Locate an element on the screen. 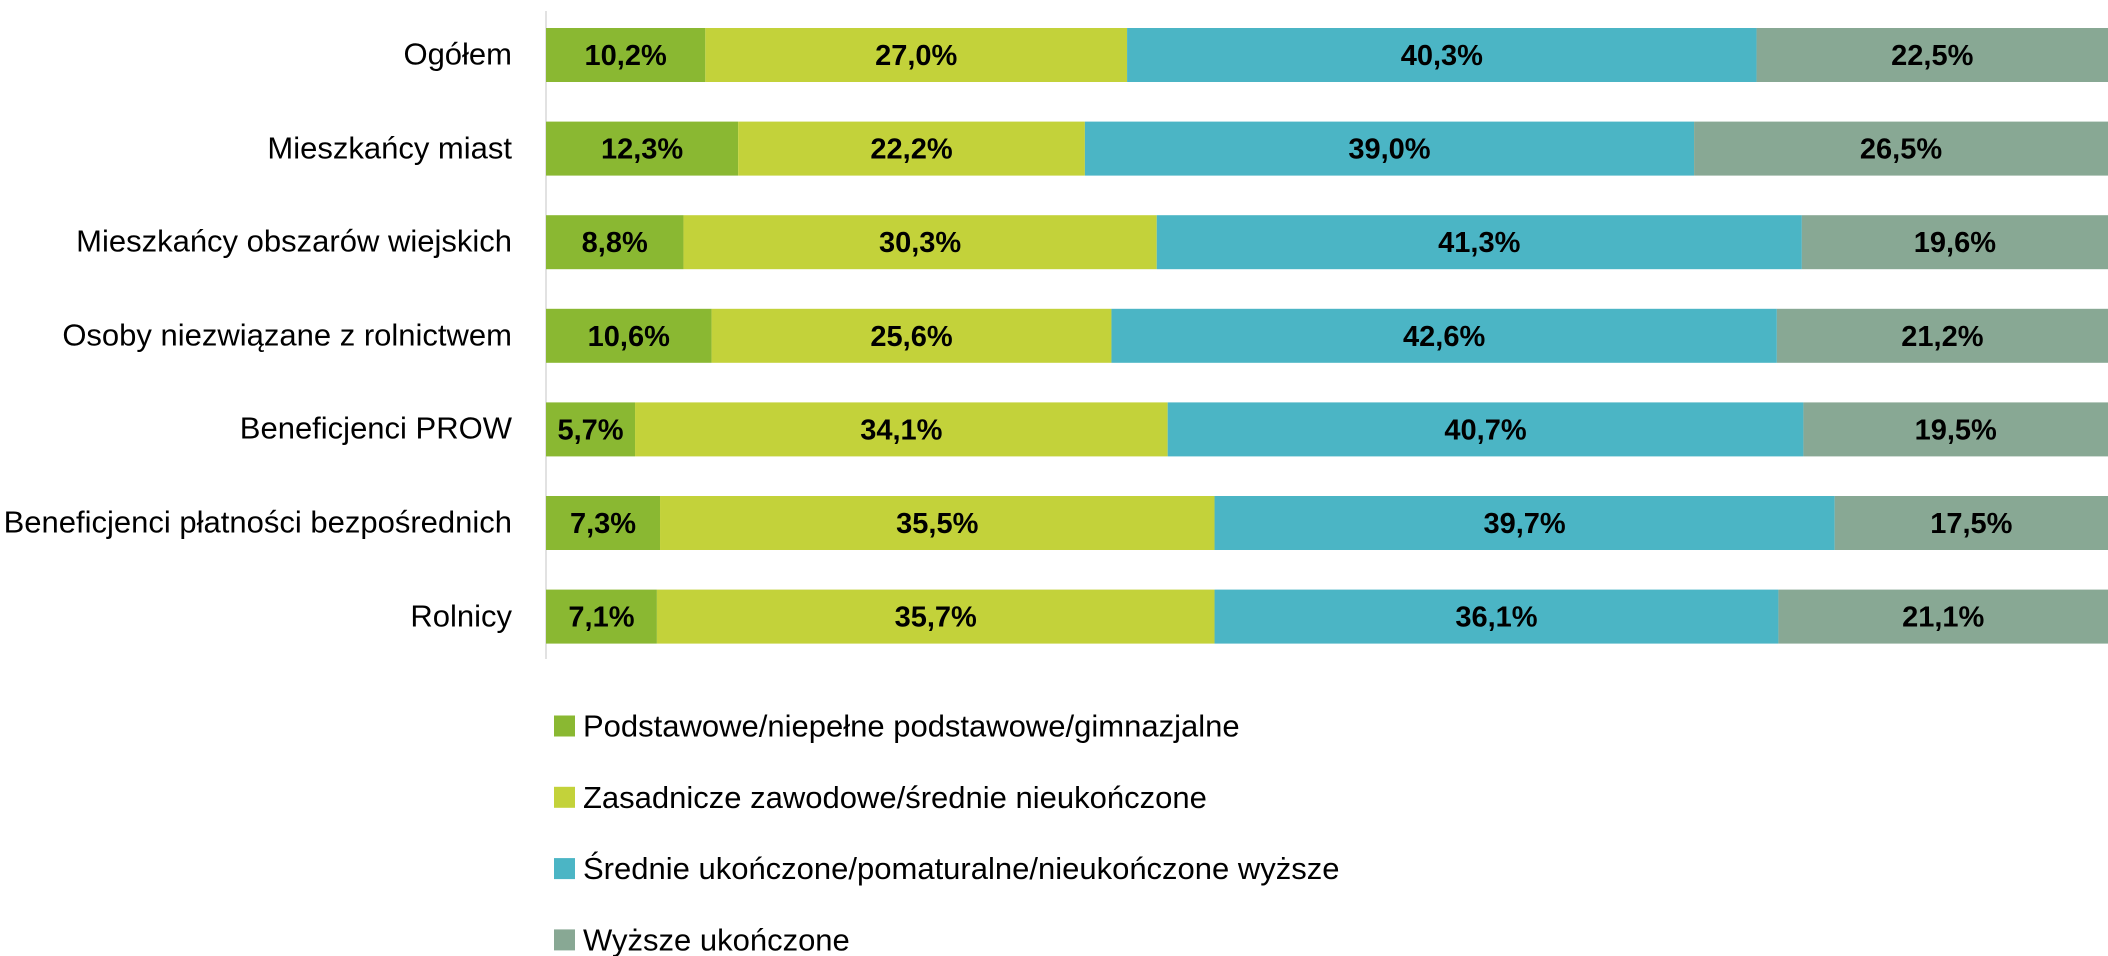 This screenshot has height=956, width=2108. value-label: 35,5% is located at coordinates (937, 524).